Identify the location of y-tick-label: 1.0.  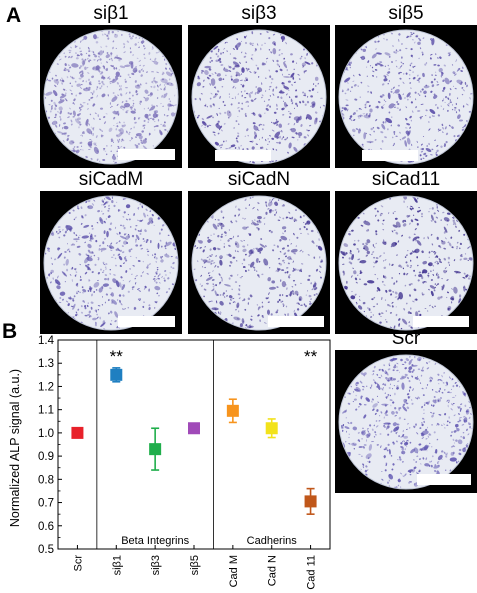
(46, 434).